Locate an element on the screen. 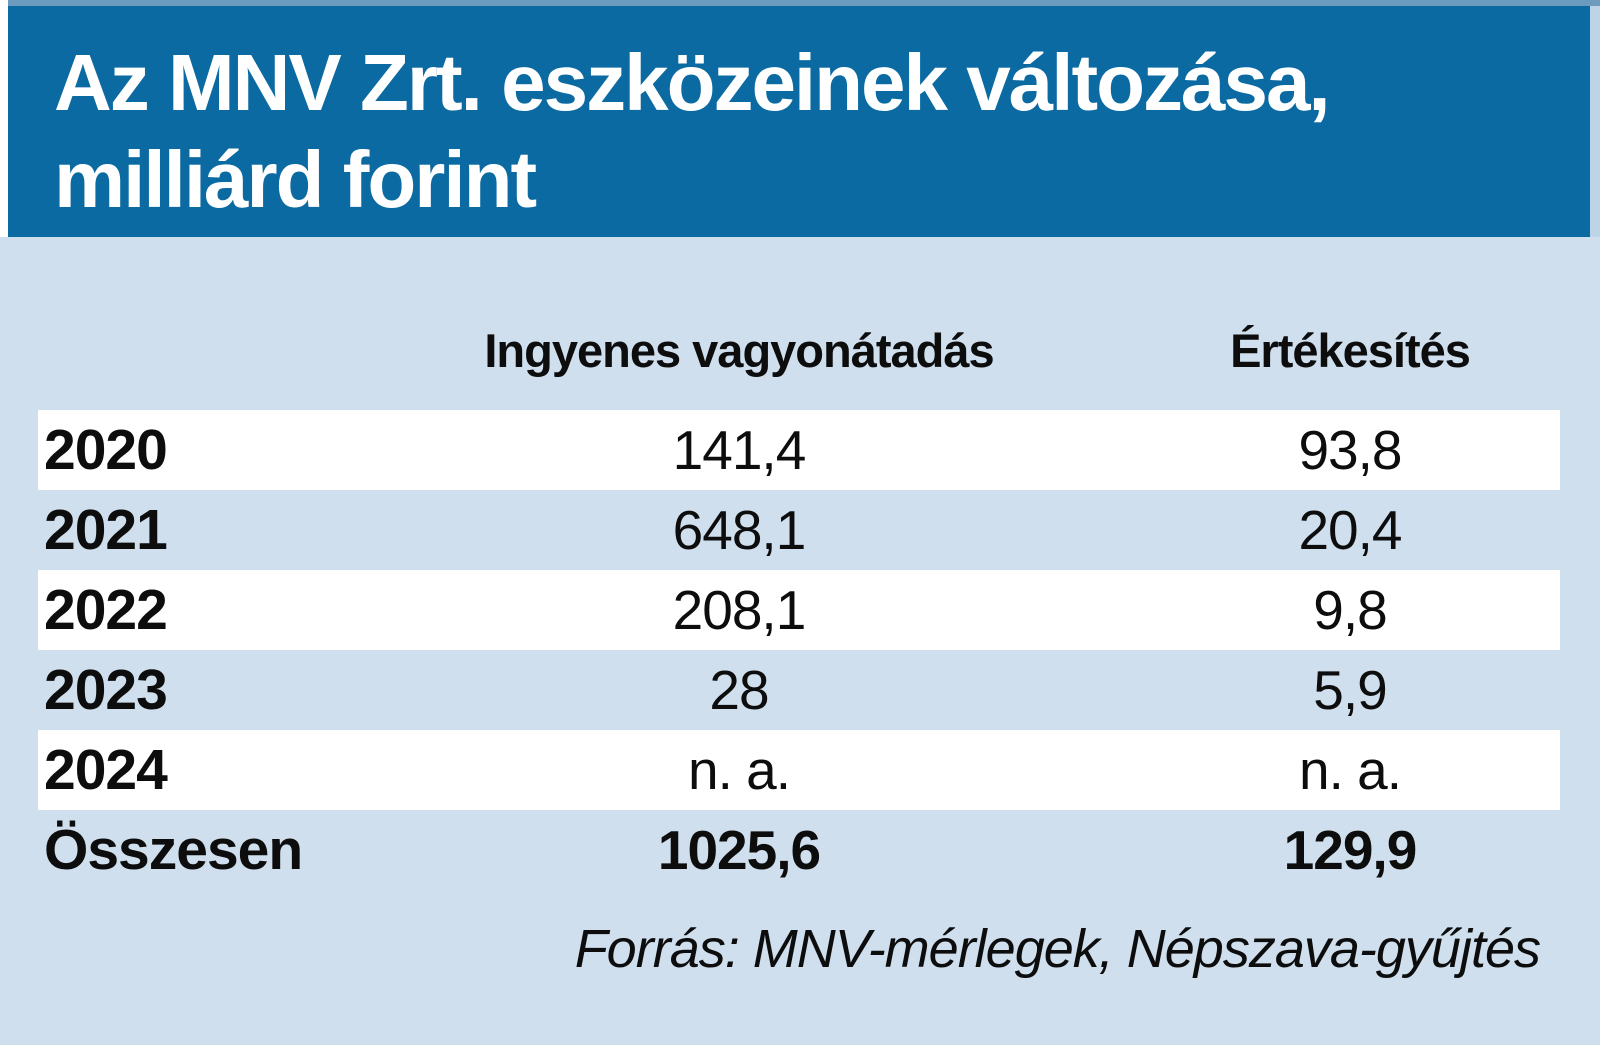 This screenshot has height=1045, width=1600. value-2020-ingyenes: 141,4 is located at coordinates (739, 450).